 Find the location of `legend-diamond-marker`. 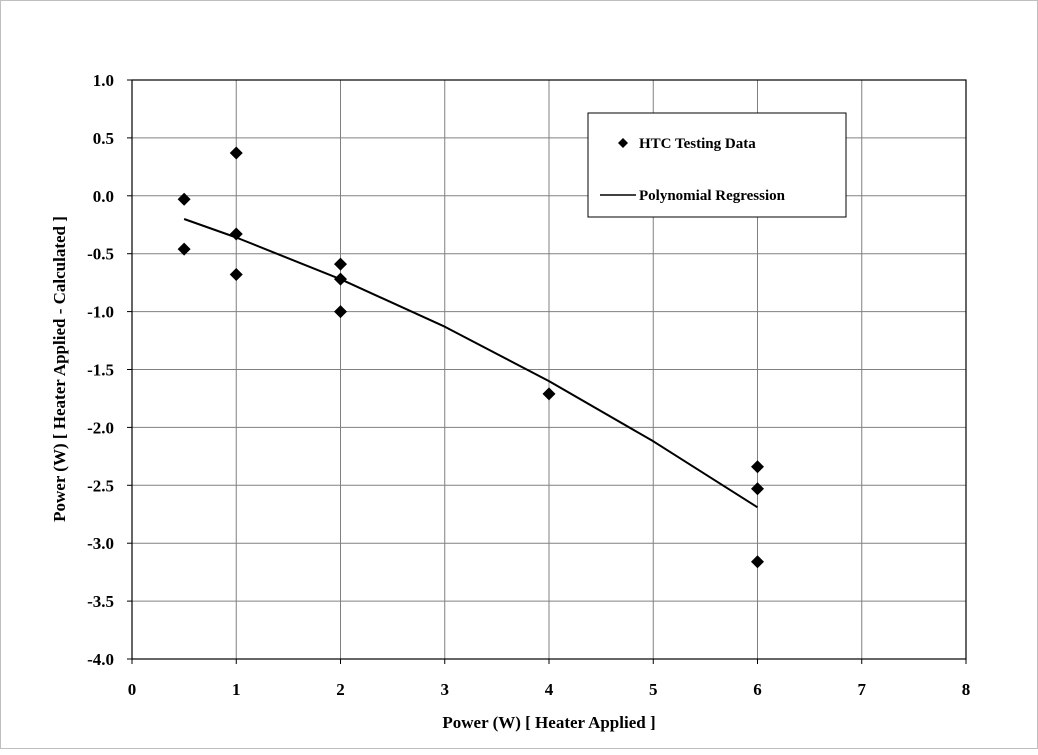

legend-diamond-marker is located at coordinates (623, 143).